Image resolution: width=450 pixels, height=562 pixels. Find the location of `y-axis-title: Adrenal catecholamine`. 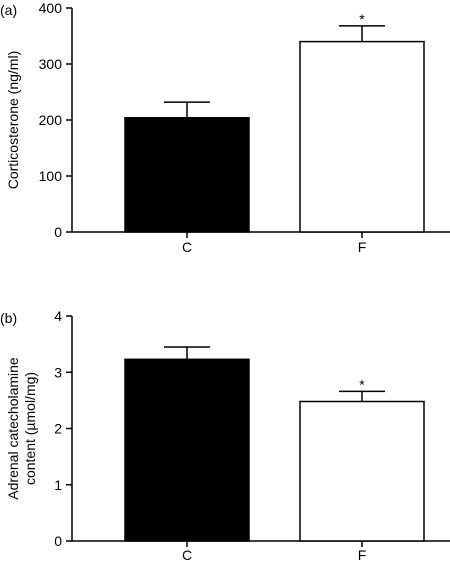

y-axis-title: Adrenal catecholamine is located at coordinates (13, 428).